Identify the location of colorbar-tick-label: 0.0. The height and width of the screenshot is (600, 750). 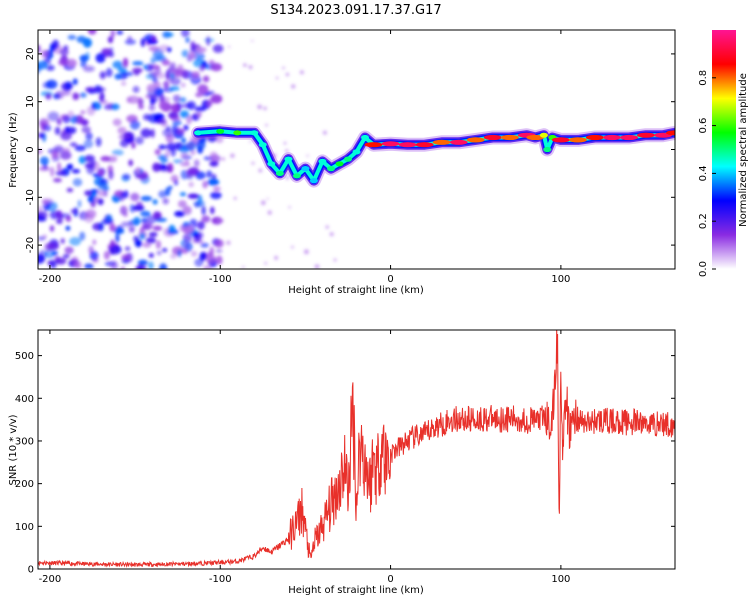
(703, 269).